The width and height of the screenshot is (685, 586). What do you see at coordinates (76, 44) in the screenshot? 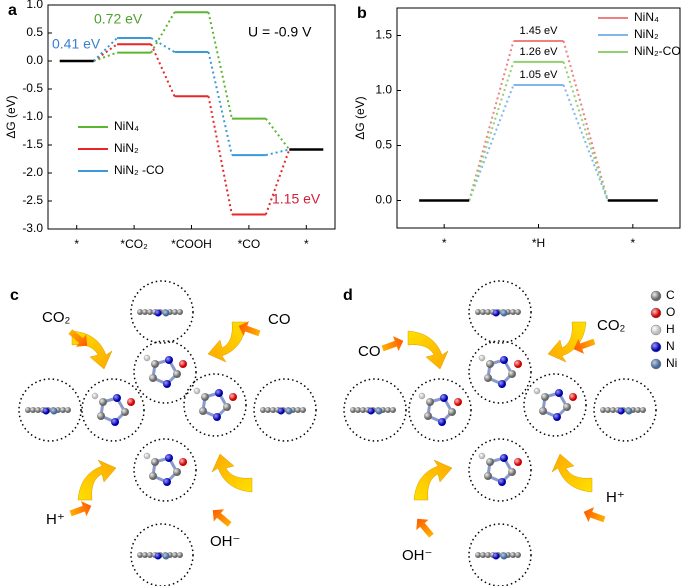
I see `annotation: 0.41 eV` at bounding box center [76, 44].